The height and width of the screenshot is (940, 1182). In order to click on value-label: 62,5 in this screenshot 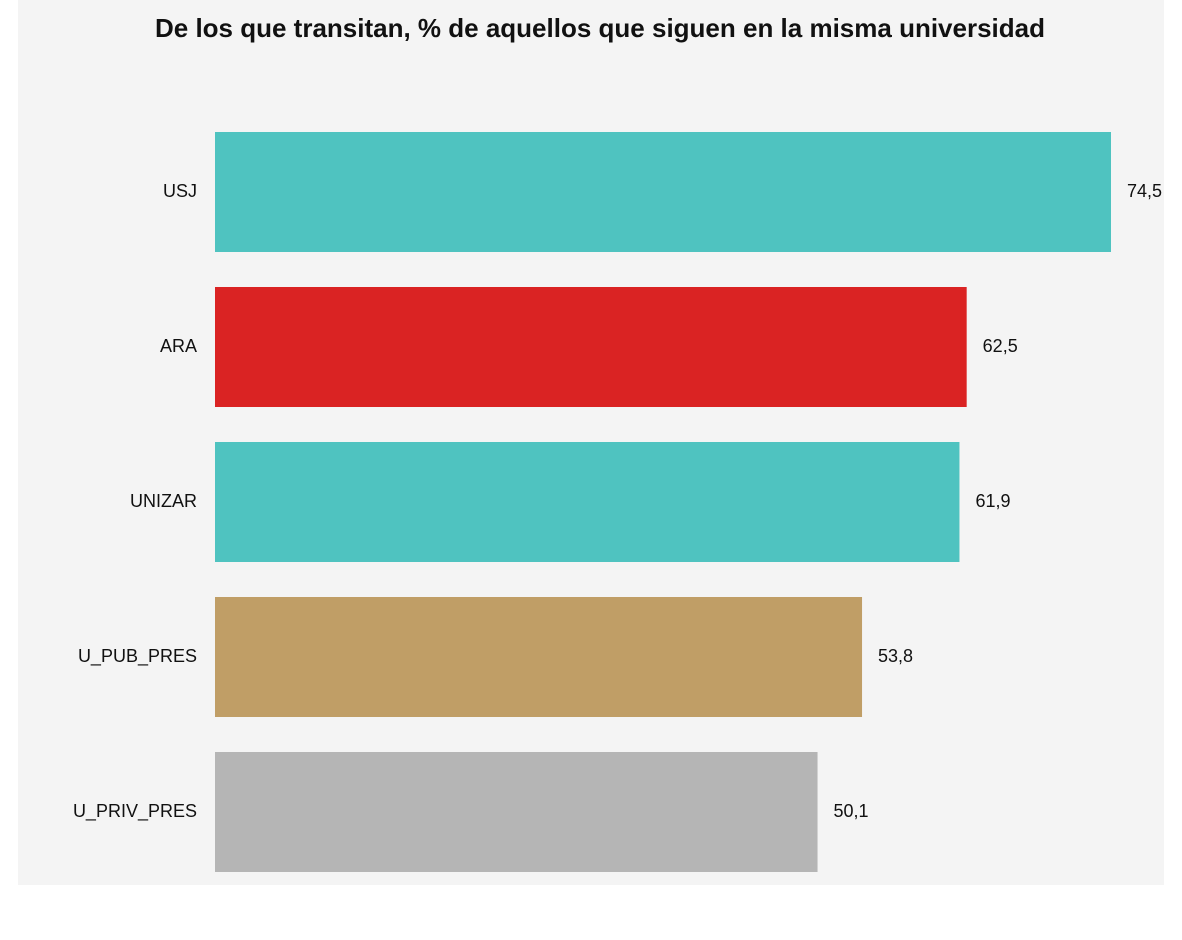, I will do `click(1000, 346)`.